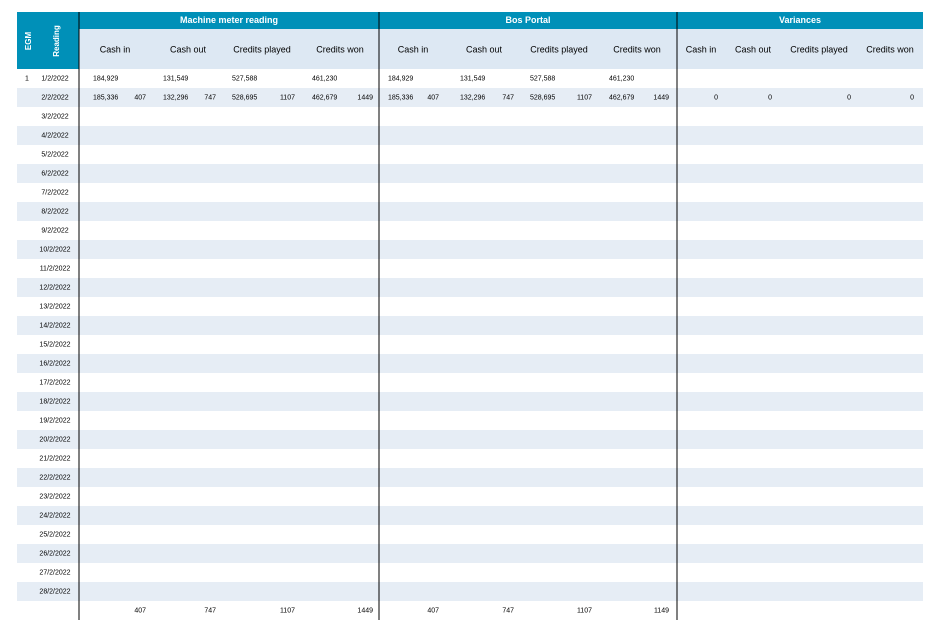 This screenshot has height=629, width=946. I want to click on reading-date: 2/2/2022, so click(54, 97).